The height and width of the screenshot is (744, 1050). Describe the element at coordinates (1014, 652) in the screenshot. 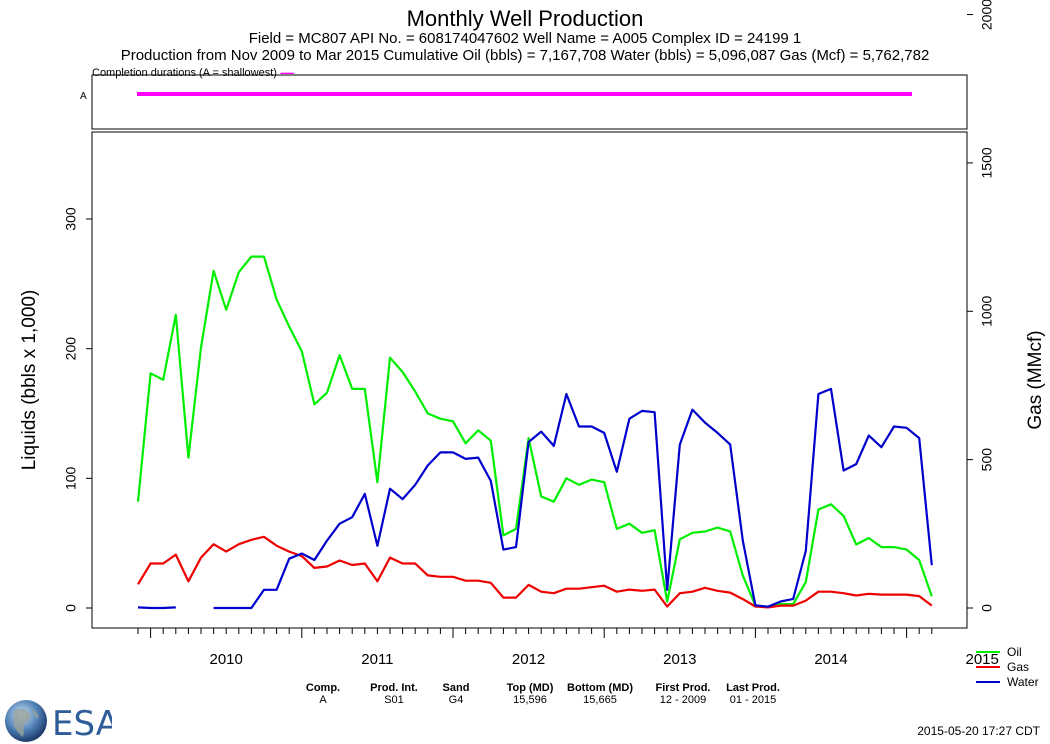

I see `legend-label-oil: Oil` at that location.